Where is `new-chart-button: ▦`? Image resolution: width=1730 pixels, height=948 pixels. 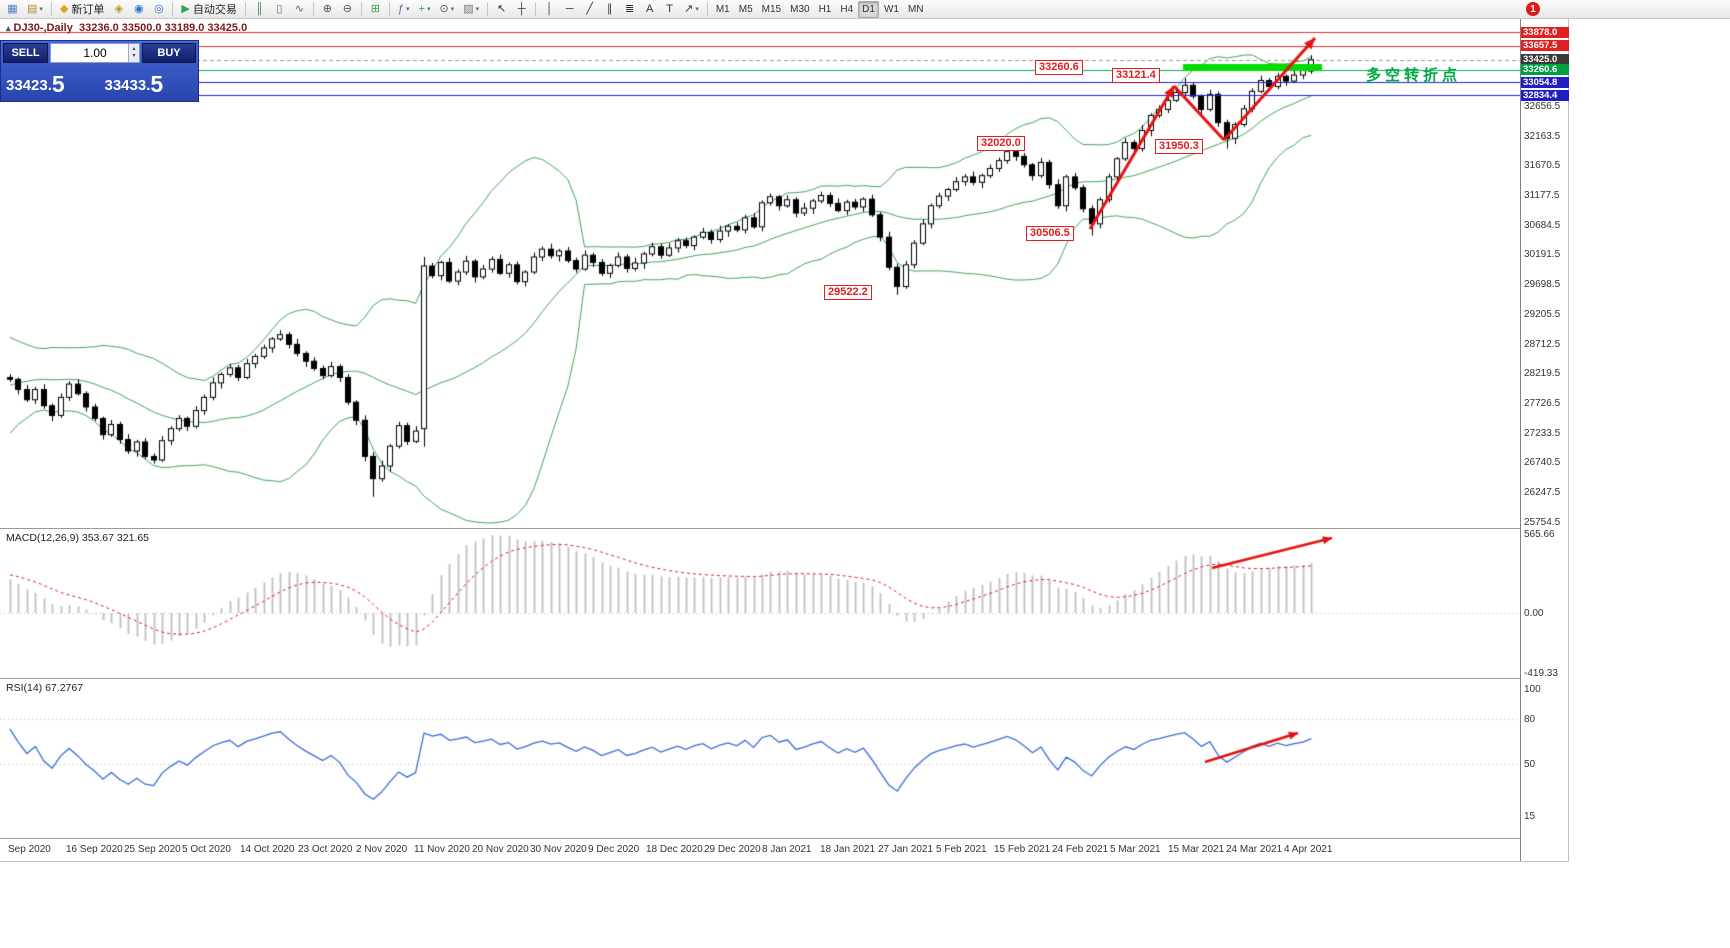
new-chart-button: ▦ is located at coordinates (12, 9).